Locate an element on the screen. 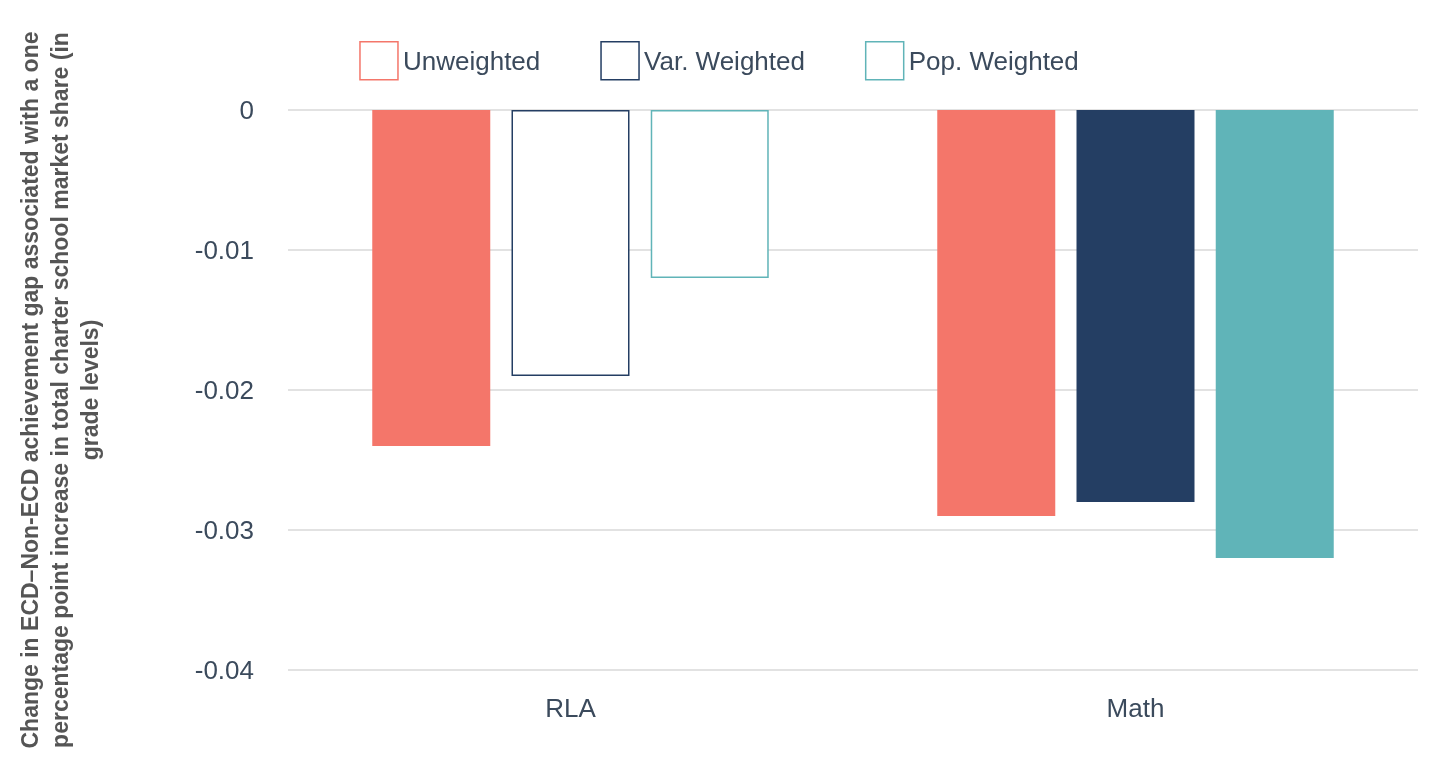  legend-label: Unweighted is located at coordinates (471, 60).